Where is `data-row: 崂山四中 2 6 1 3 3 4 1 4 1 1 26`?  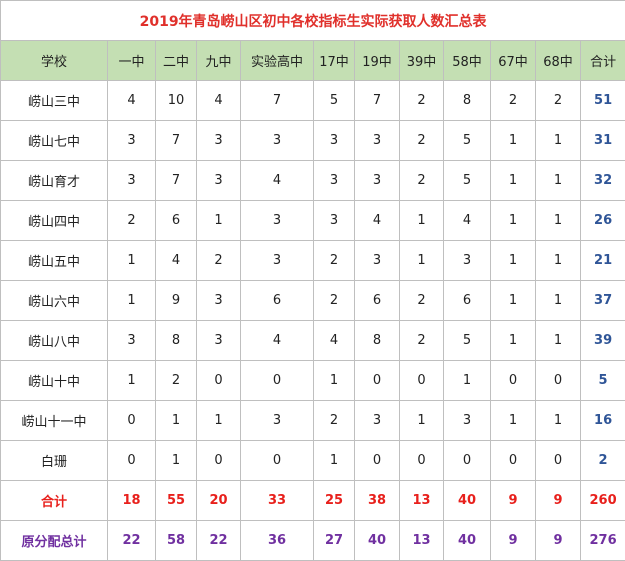
data-row: 崂山四中 2 6 1 3 3 4 1 4 1 1 26 is located at coordinates (312, 220).